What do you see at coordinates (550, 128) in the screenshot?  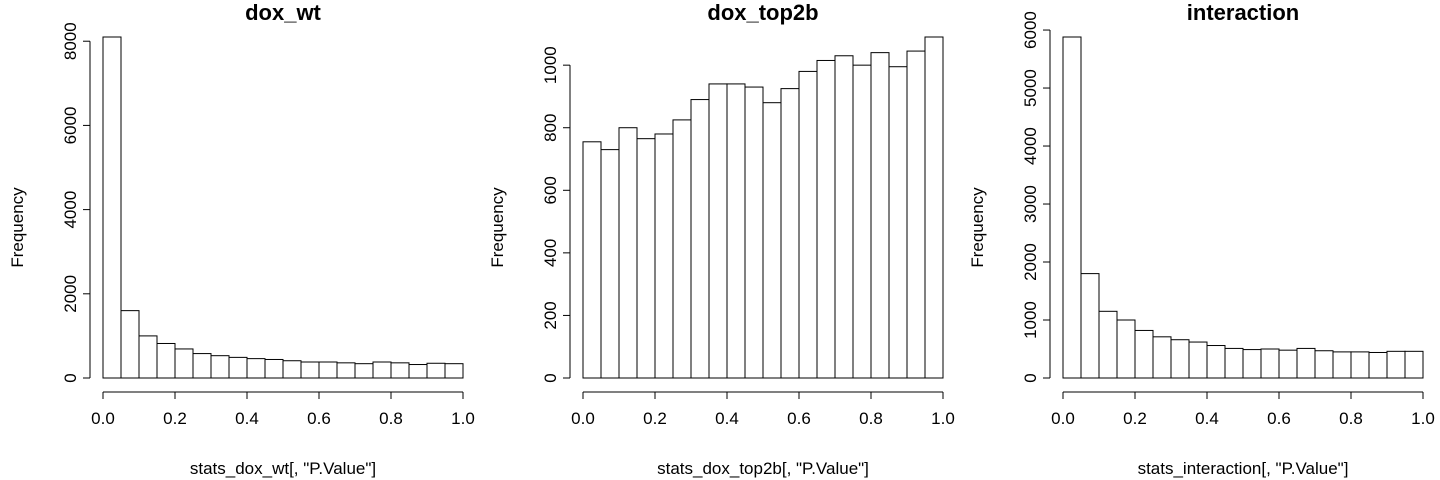 I see `y-tick-label: 800` at bounding box center [550, 128].